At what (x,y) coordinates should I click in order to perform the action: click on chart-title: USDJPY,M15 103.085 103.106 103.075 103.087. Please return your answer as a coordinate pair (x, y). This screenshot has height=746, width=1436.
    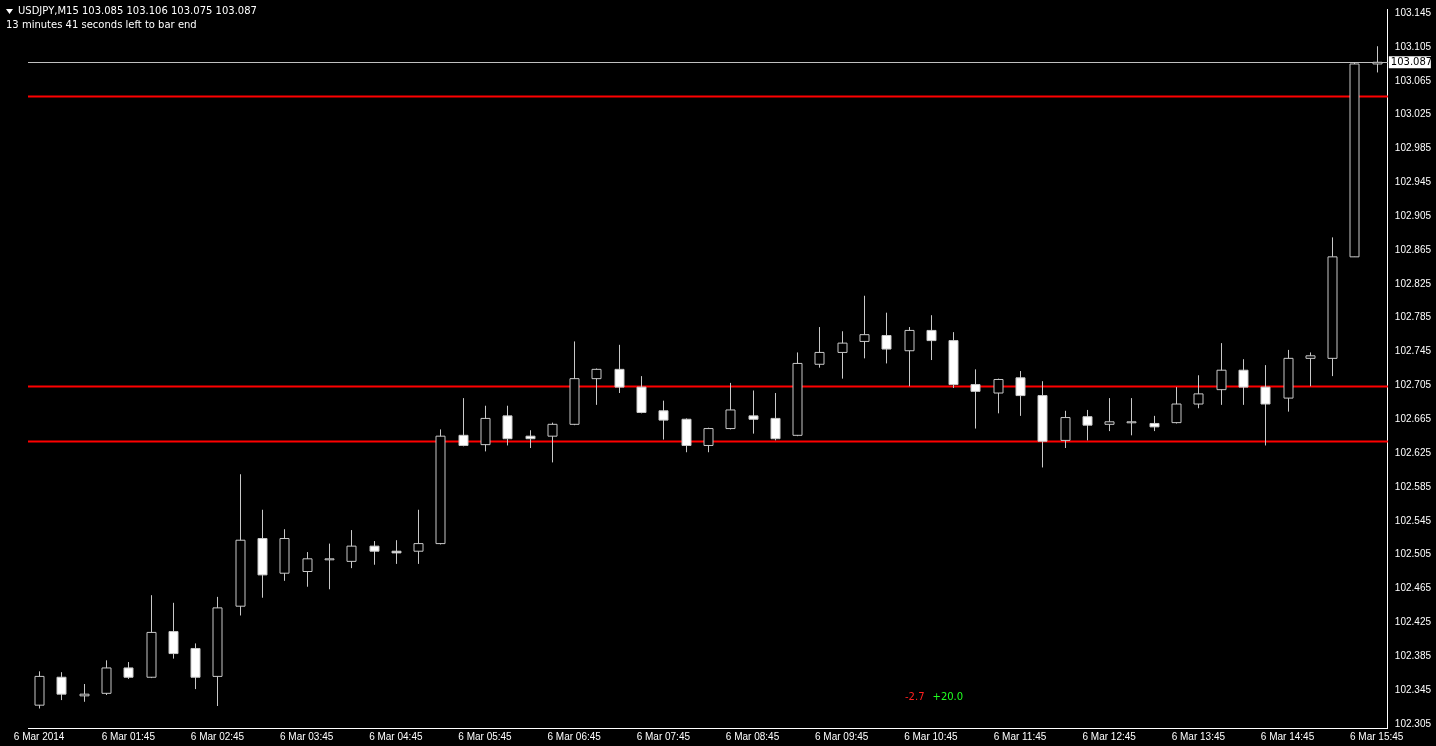
    Looking at the image, I should click on (137, 11).